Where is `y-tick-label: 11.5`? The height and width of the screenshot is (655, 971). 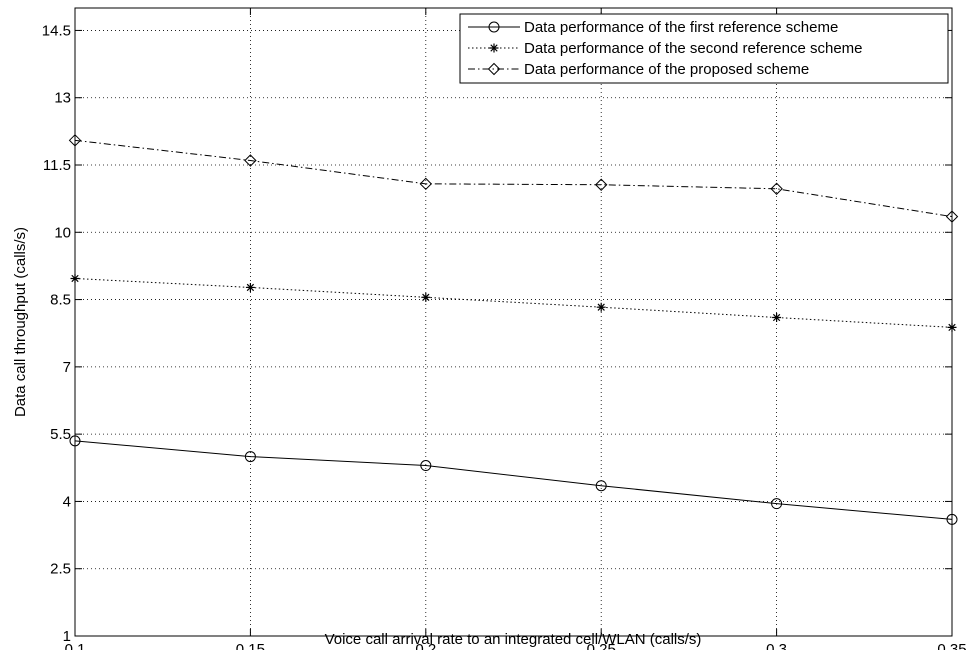
y-tick-label: 11.5 is located at coordinates (57, 165).